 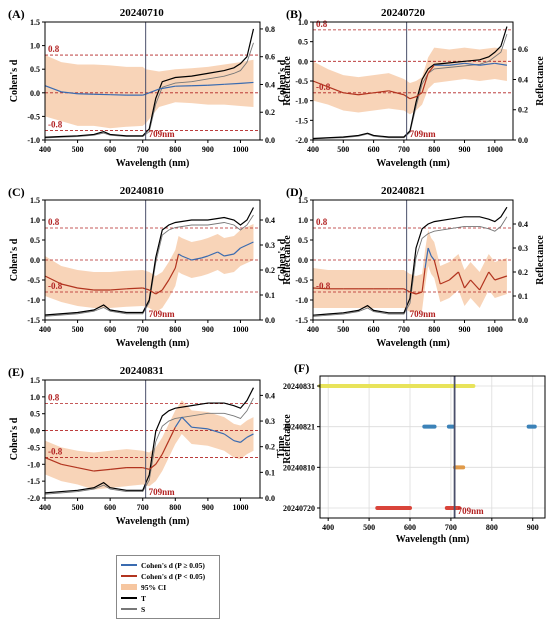 I want to click on y-tick-label-left: -1.5, so click(x=301, y=120).